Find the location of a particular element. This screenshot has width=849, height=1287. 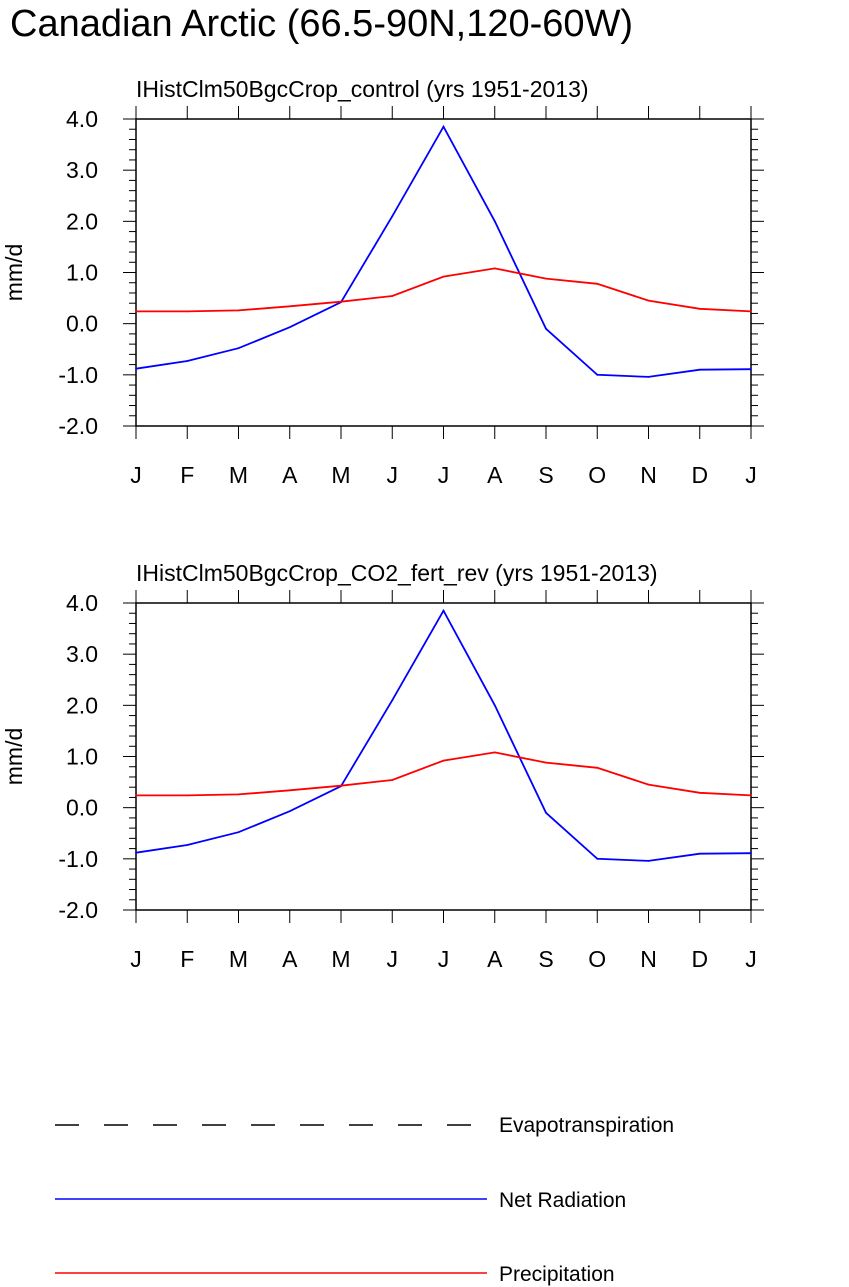

main-title: Canadian Arctic (66.5-90N,120-60W) is located at coordinates (321, 24).